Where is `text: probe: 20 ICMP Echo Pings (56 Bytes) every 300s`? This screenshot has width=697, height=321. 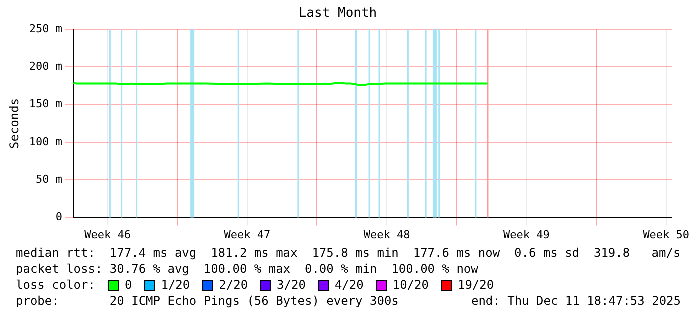
text: probe: 20 ICMP Echo Pings (56 Bytes) every 300s is located at coordinates (207, 301).